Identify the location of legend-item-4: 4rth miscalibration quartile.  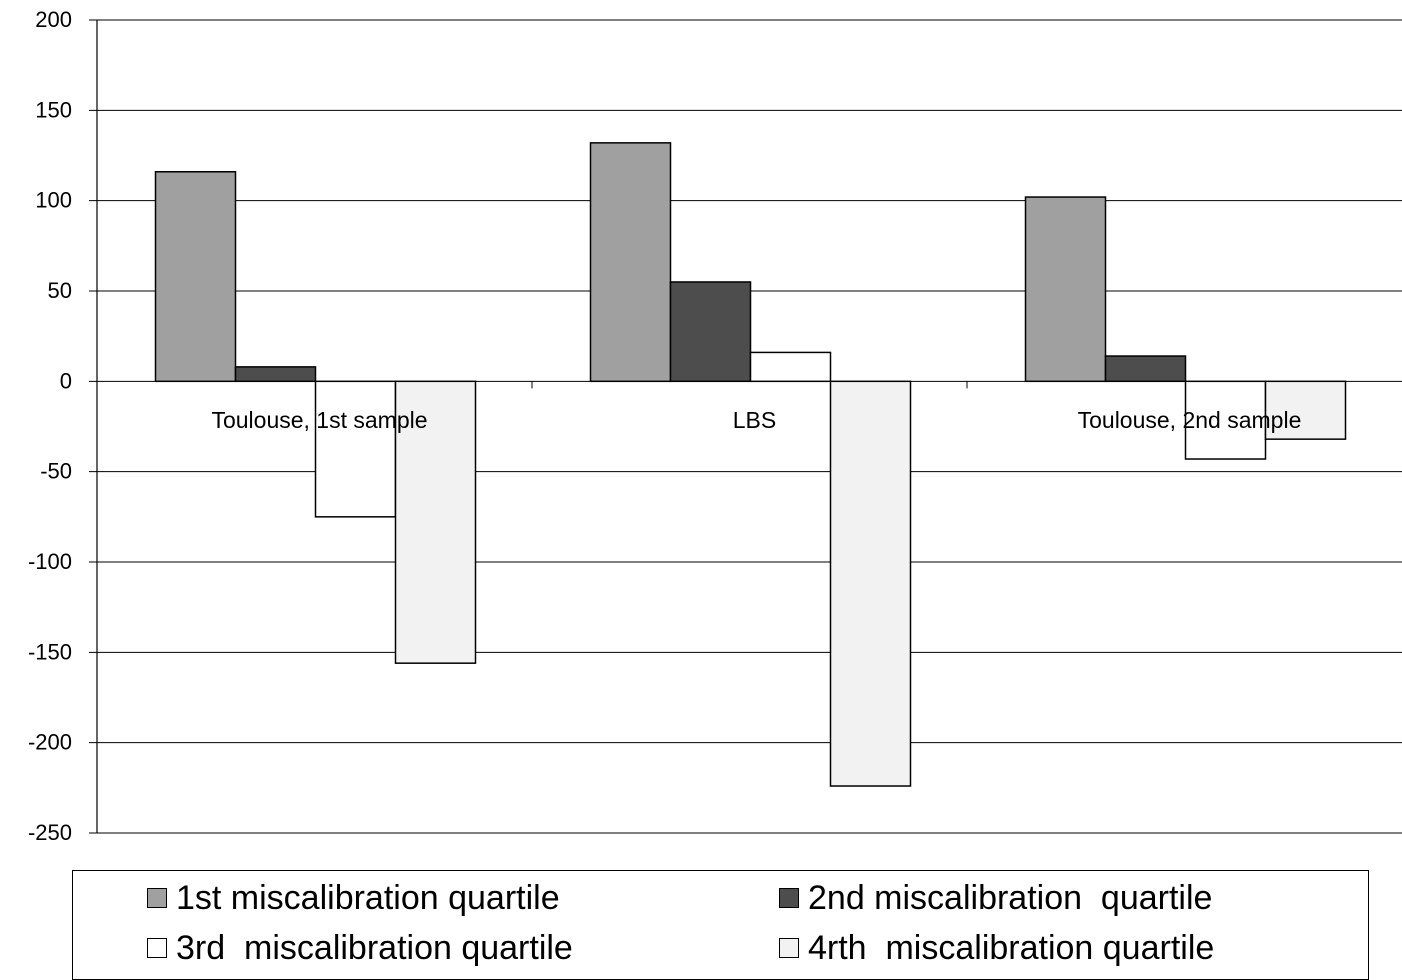
(996, 948).